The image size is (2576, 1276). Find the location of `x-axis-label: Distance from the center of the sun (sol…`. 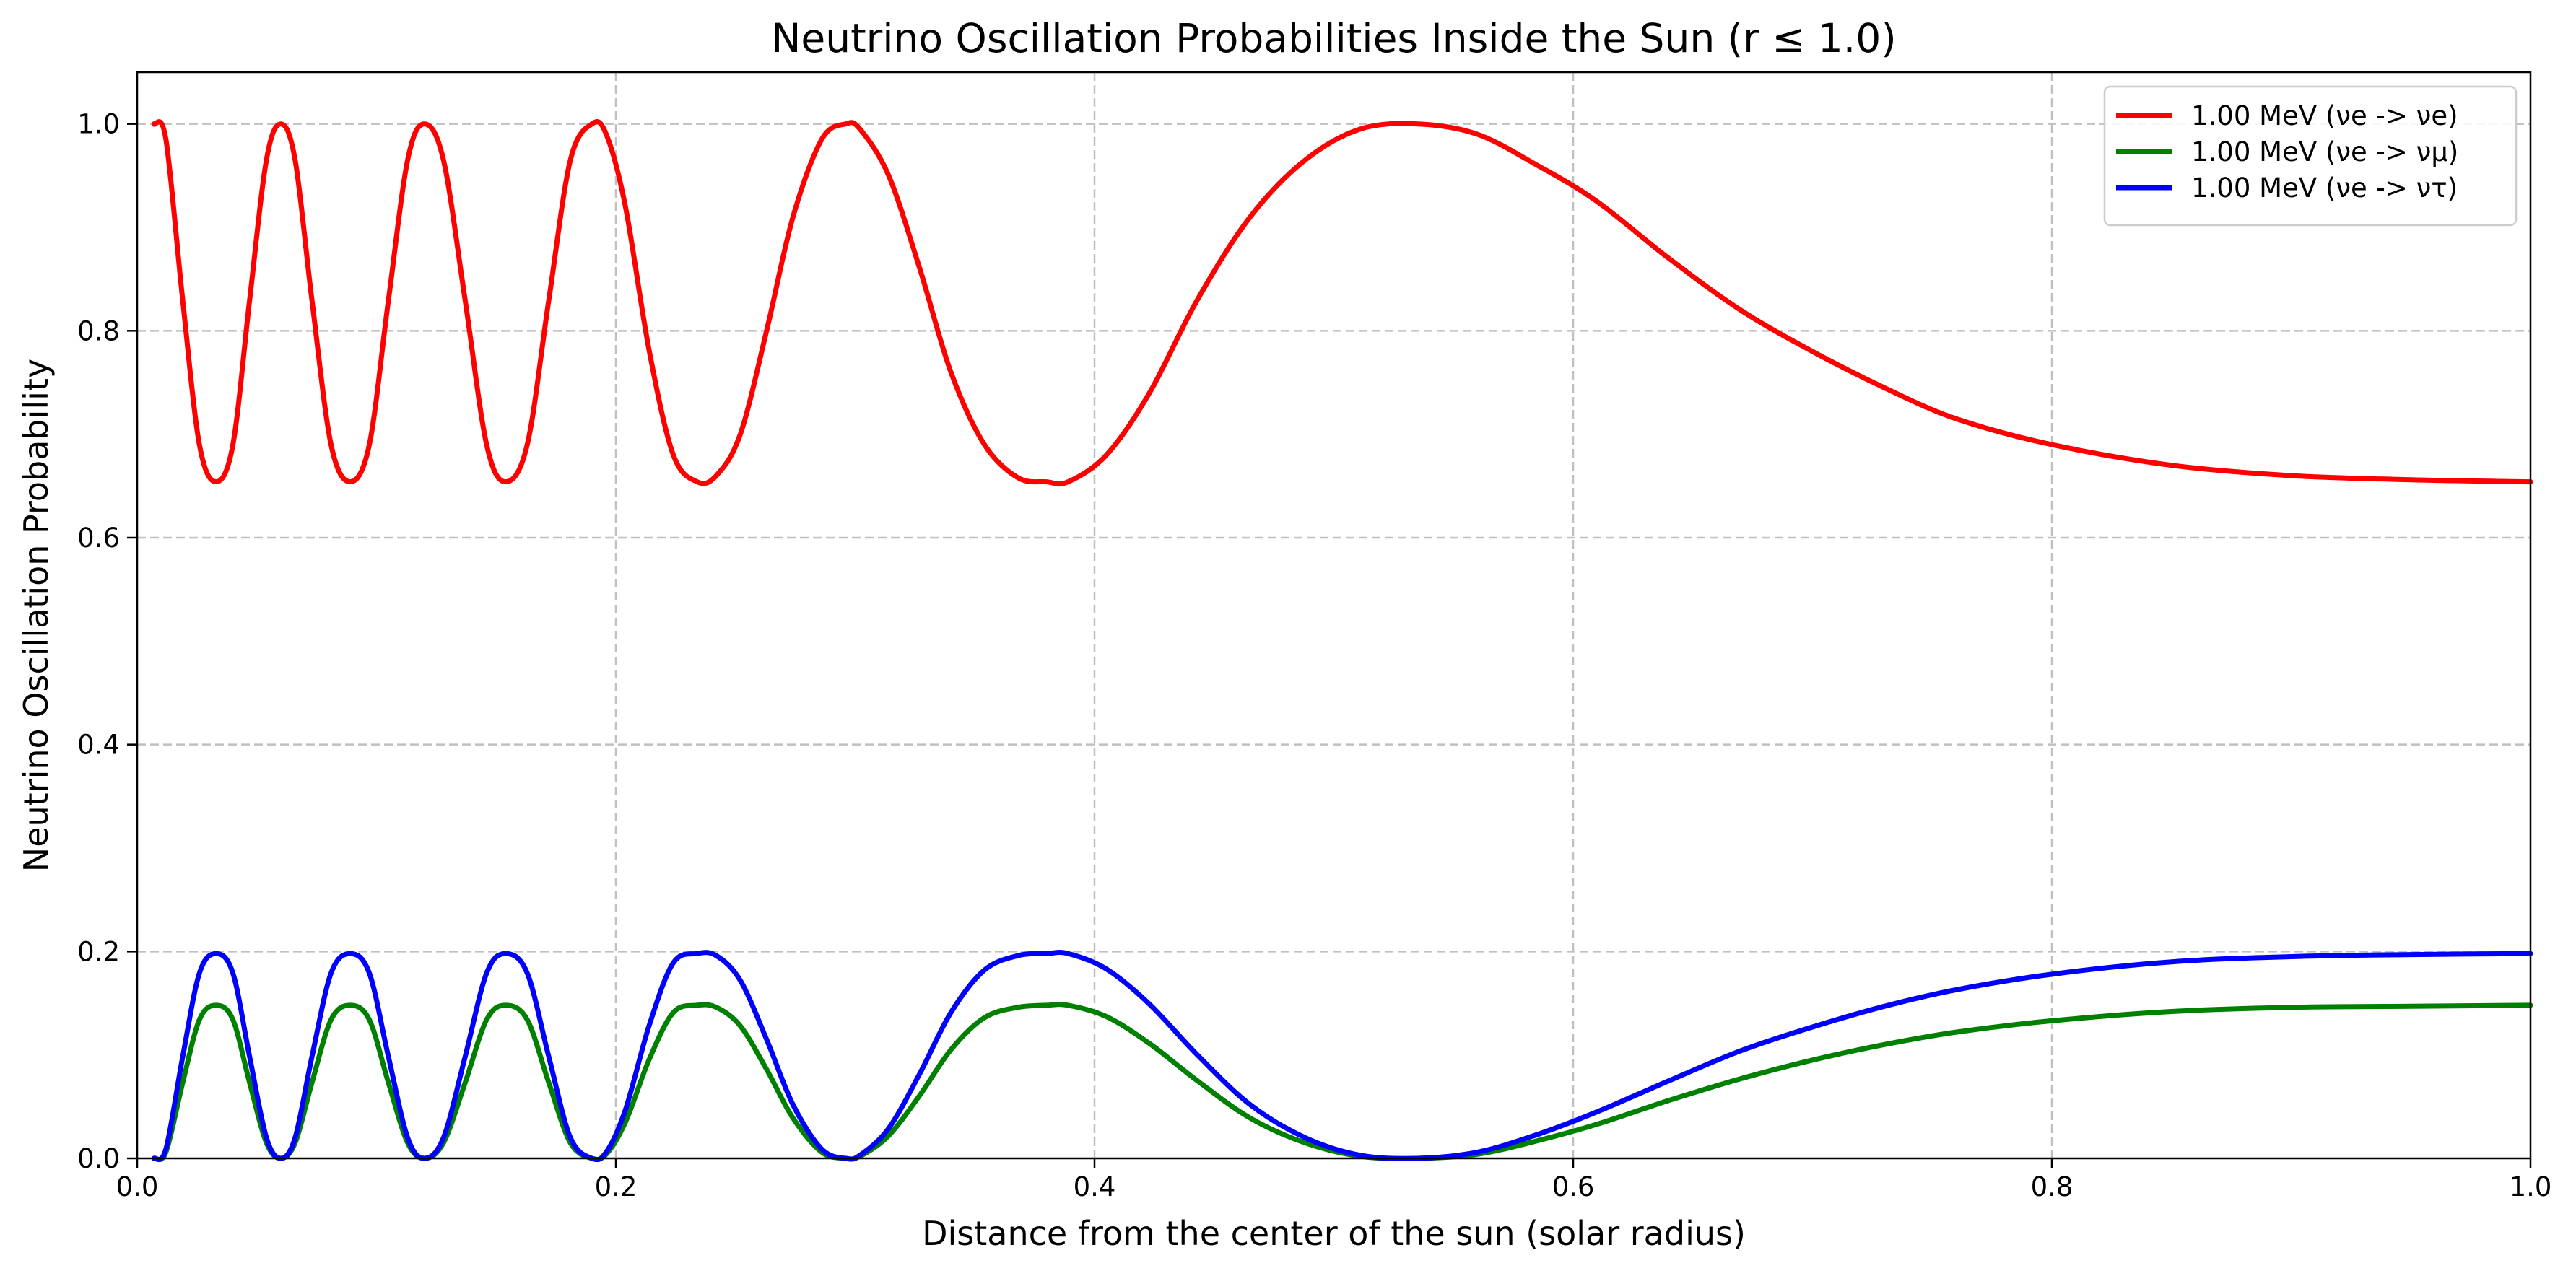

x-axis-label: Distance from the center of the sun (sol… is located at coordinates (1334, 1233).